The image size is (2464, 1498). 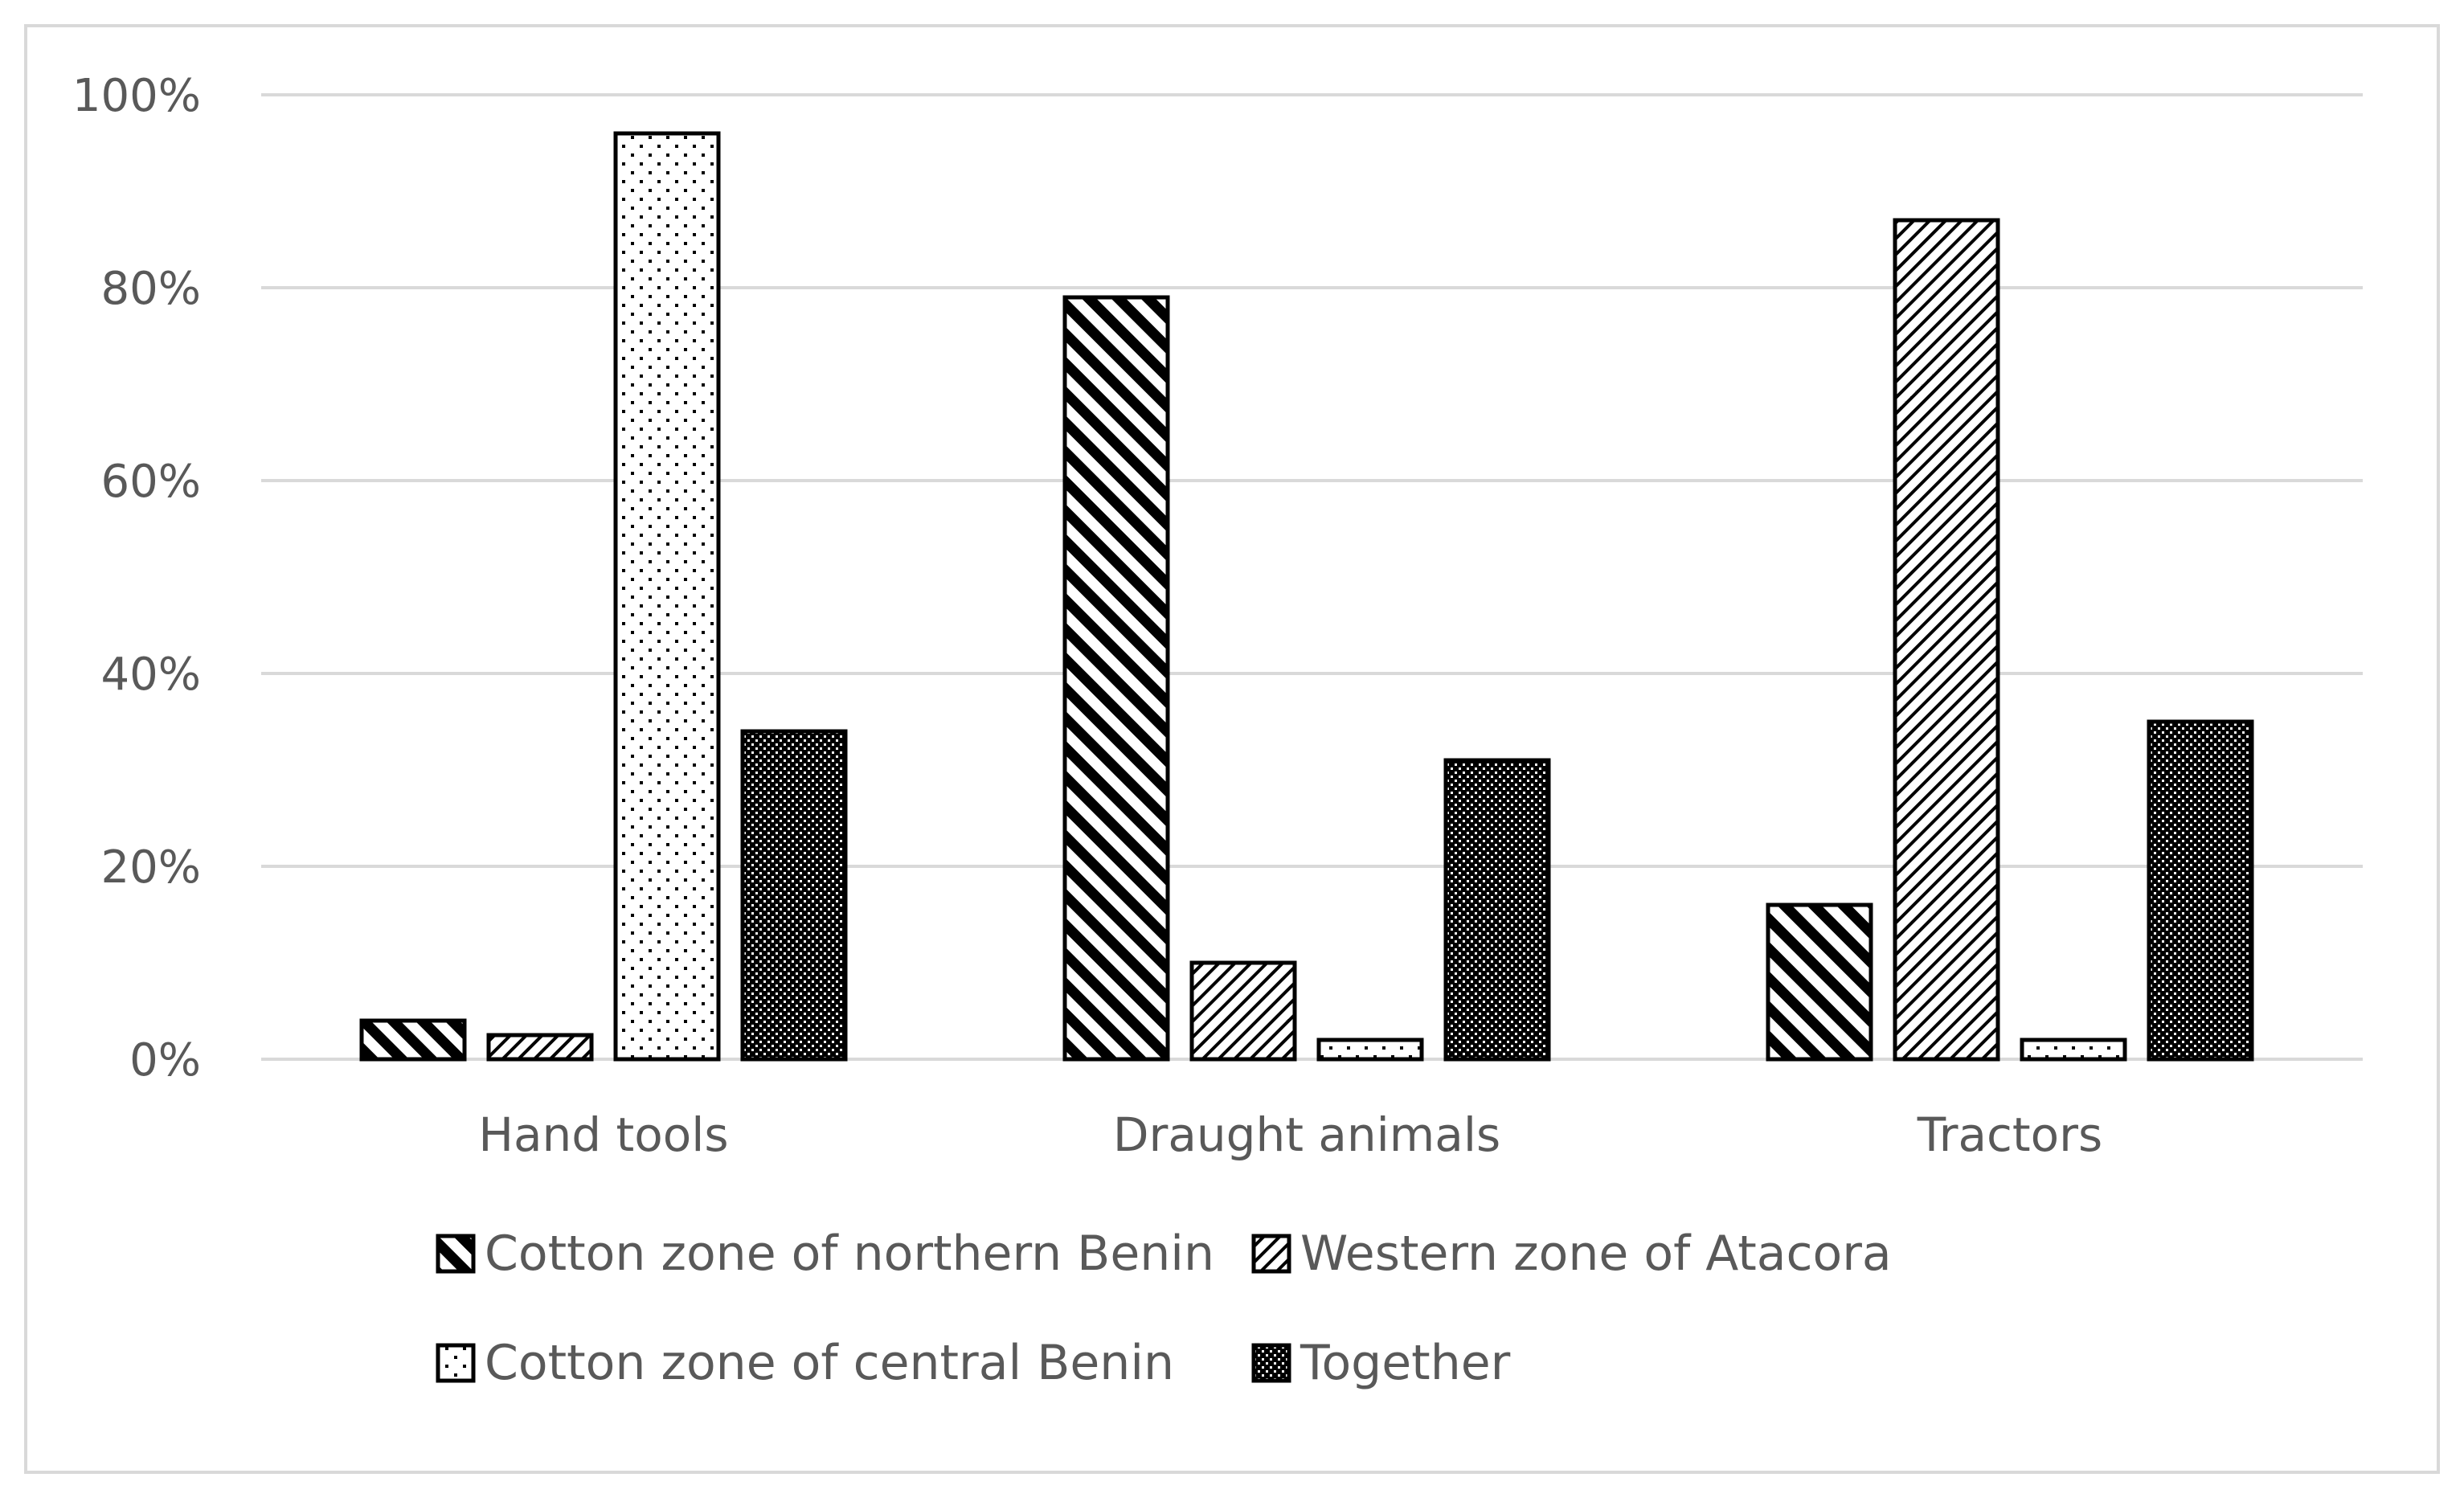 What do you see at coordinates (829, 1363) in the screenshot?
I see `legend-label: Cotton zone of central Benin` at bounding box center [829, 1363].